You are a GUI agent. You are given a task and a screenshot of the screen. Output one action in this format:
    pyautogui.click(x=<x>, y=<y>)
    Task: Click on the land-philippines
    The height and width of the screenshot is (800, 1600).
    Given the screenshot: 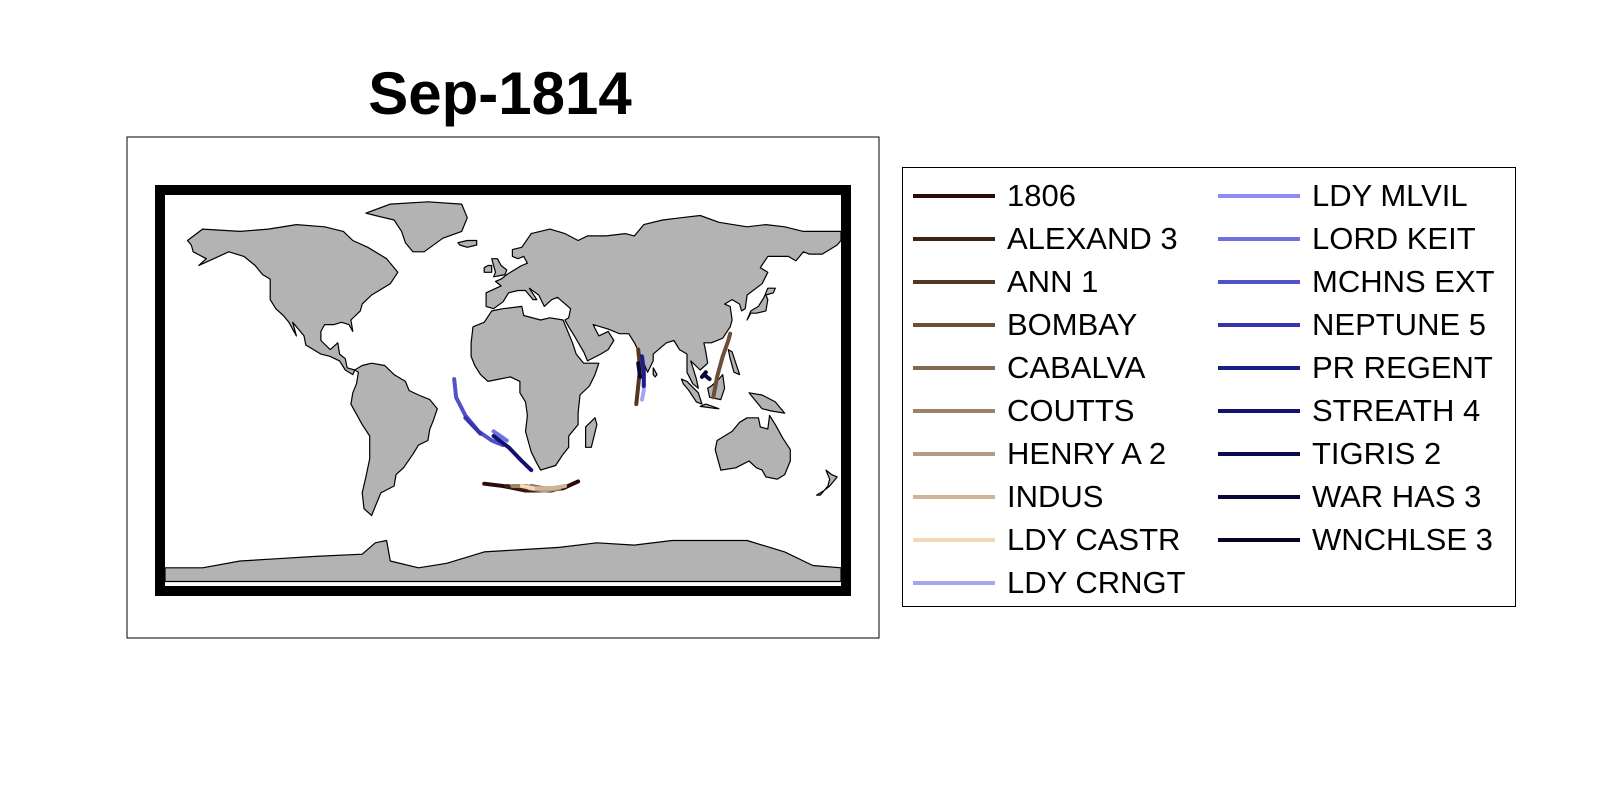 What is the action you would take?
    pyautogui.click(x=734, y=362)
    